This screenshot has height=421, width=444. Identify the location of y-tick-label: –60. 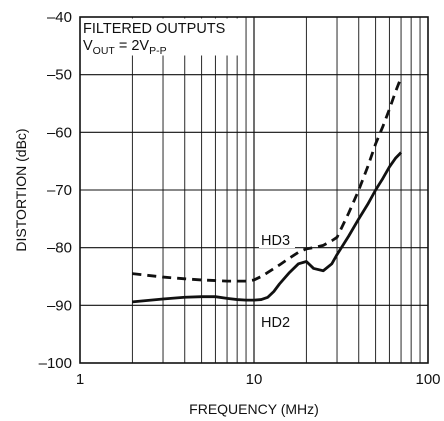
(59, 132).